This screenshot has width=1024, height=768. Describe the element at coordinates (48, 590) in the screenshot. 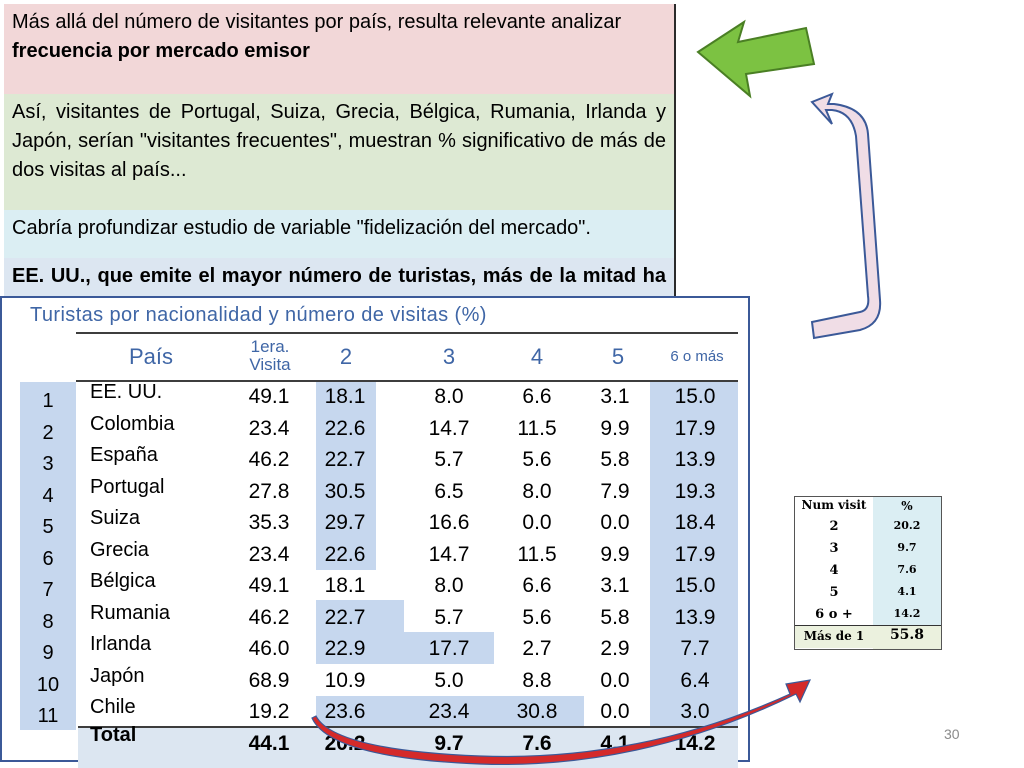

I see `rank-number: 7` at that location.